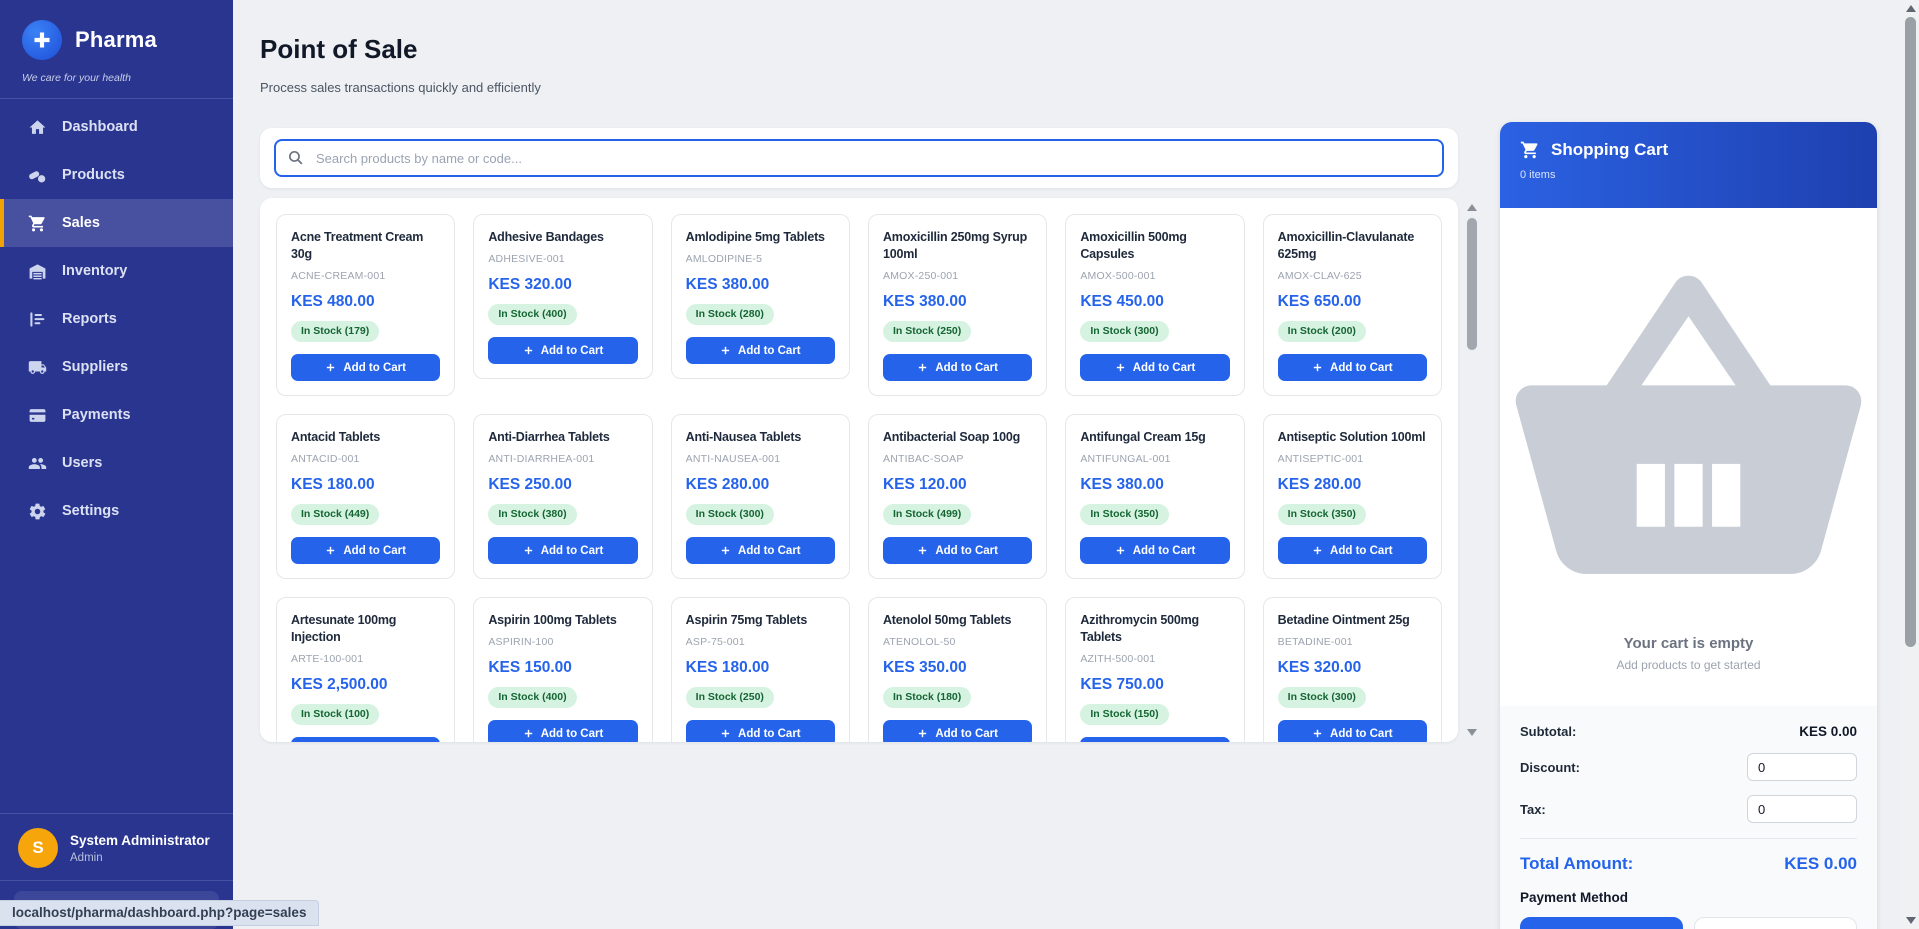 Image resolution: width=1919 pixels, height=929 pixels. Describe the element at coordinates (955, 245) in the screenshot. I see `product-name: Amoxicillin 250mg Syrup 100ml` at that location.